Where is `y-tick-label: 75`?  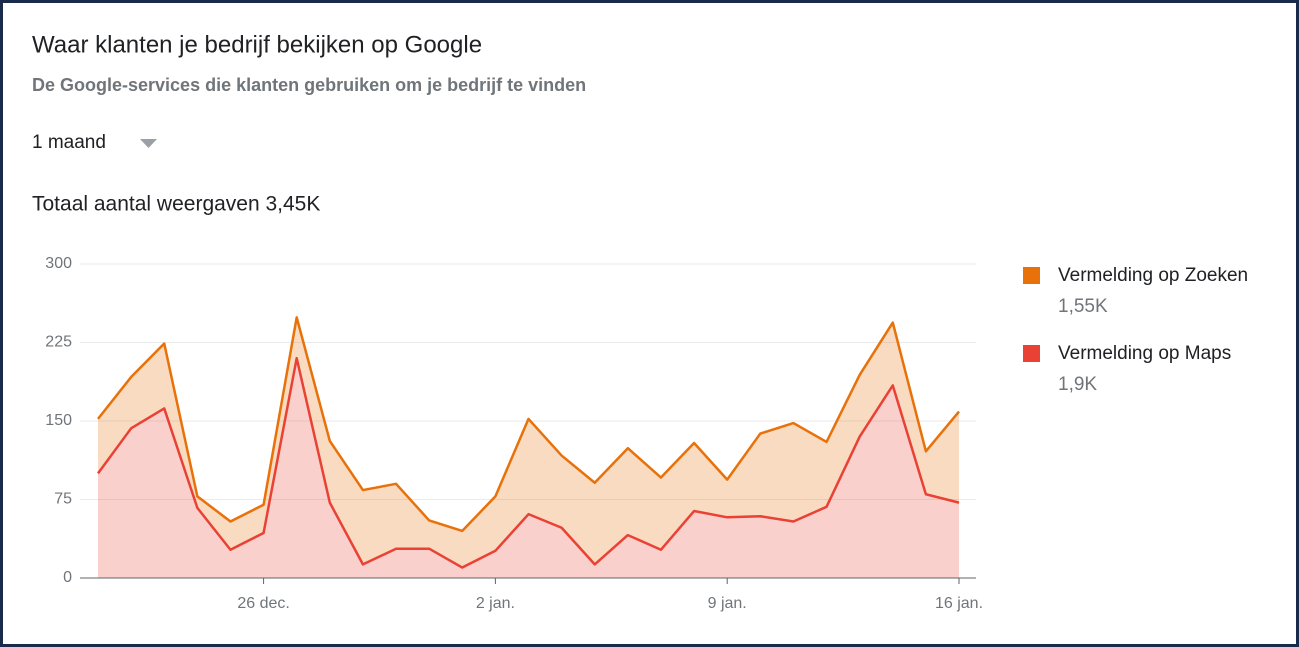 y-tick-label: 75 is located at coordinates (63, 499).